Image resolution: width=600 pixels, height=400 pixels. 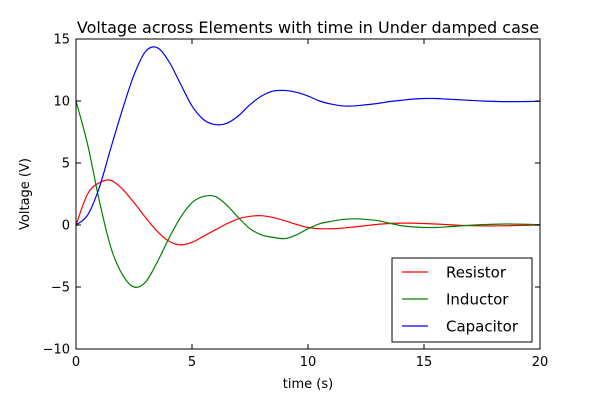 I want to click on y-tick-label: −5, so click(x=60, y=288).